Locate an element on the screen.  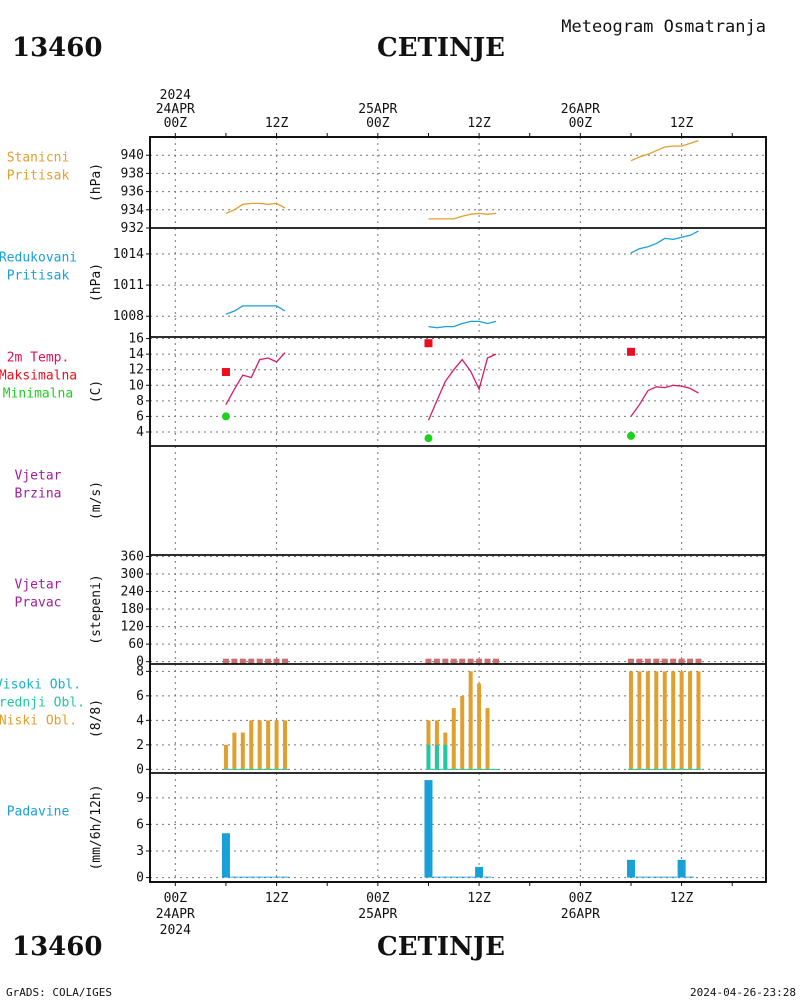
time-label-top: 2024 is located at coordinates (175, 95).